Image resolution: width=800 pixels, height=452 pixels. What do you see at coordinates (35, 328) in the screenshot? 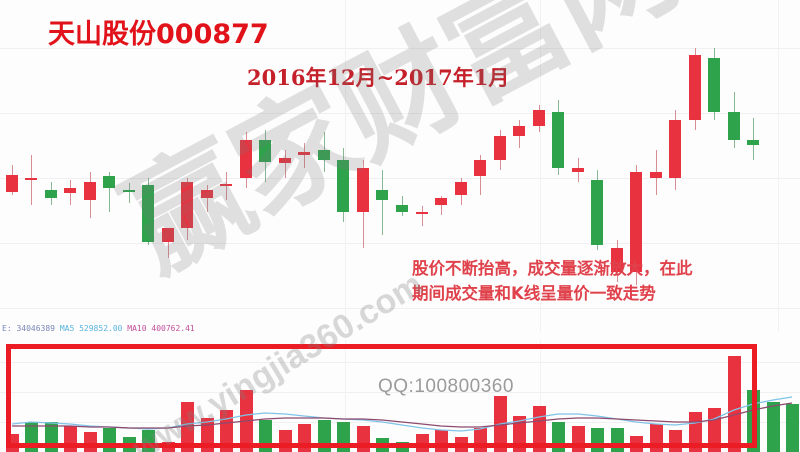
I see `vol-indicator-value: 34046389` at bounding box center [35, 328].